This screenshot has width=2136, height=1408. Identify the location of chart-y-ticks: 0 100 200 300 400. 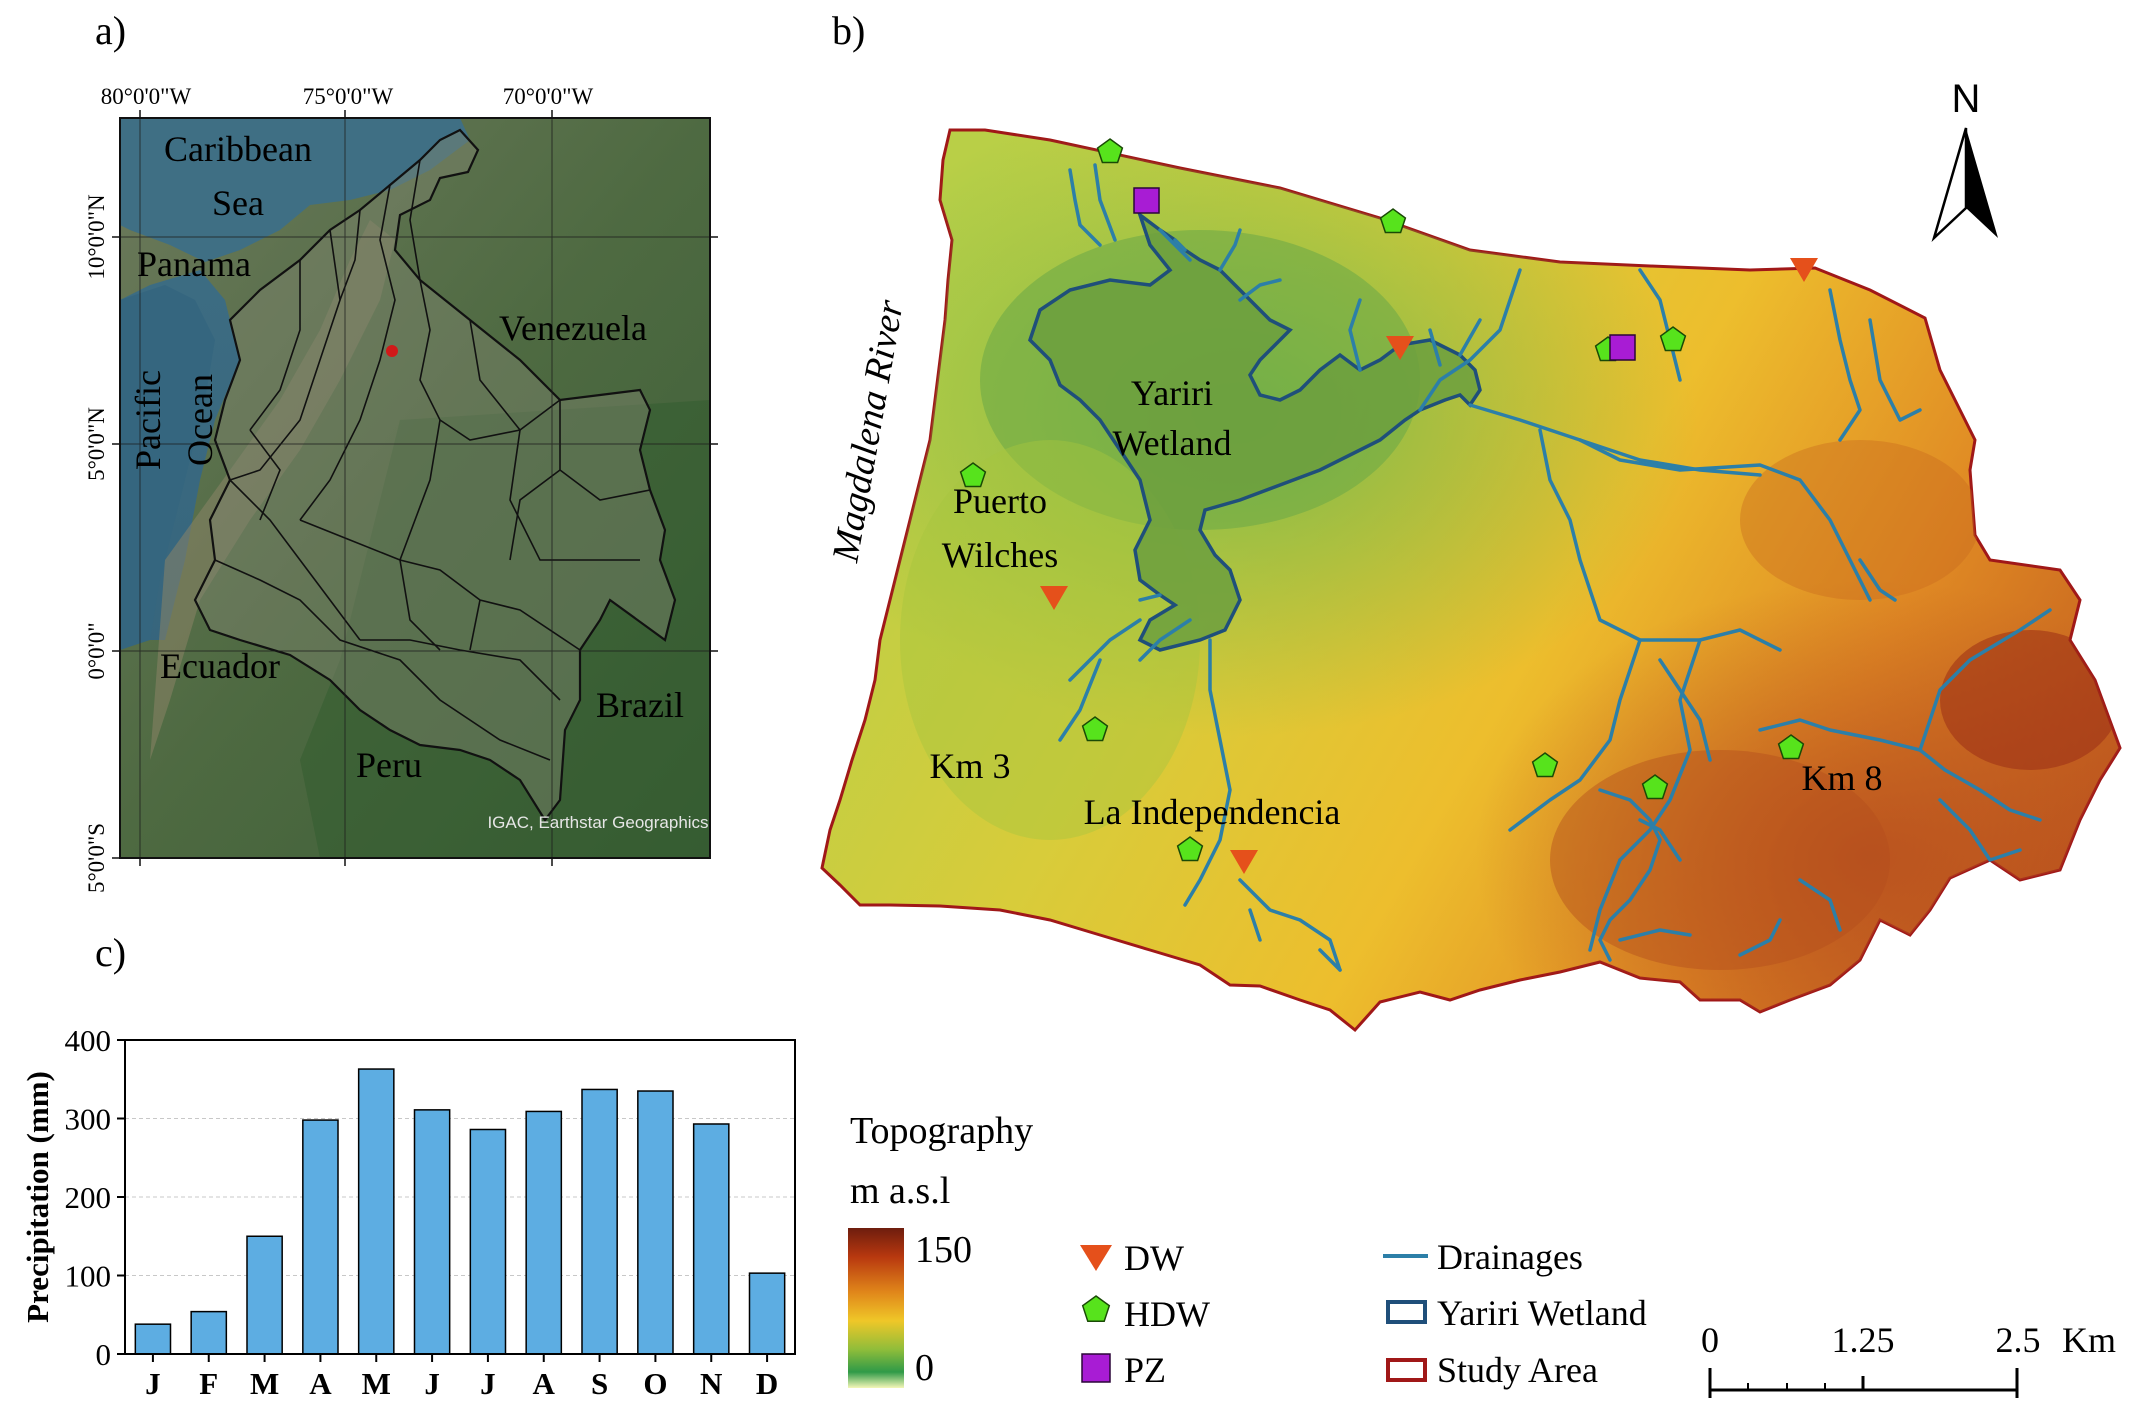
(95, 1197).